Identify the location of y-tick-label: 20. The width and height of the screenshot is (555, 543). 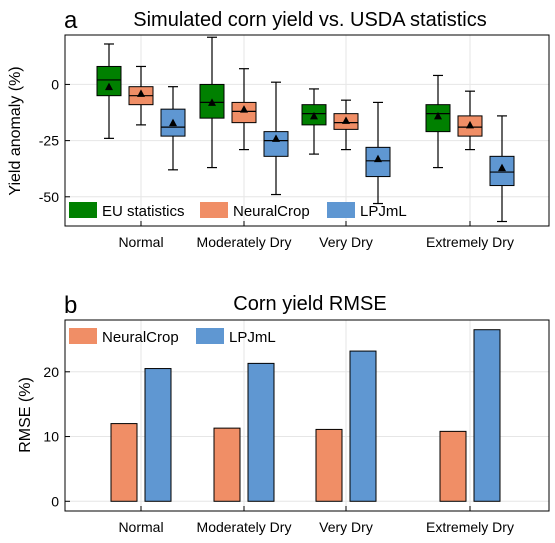
(51, 372).